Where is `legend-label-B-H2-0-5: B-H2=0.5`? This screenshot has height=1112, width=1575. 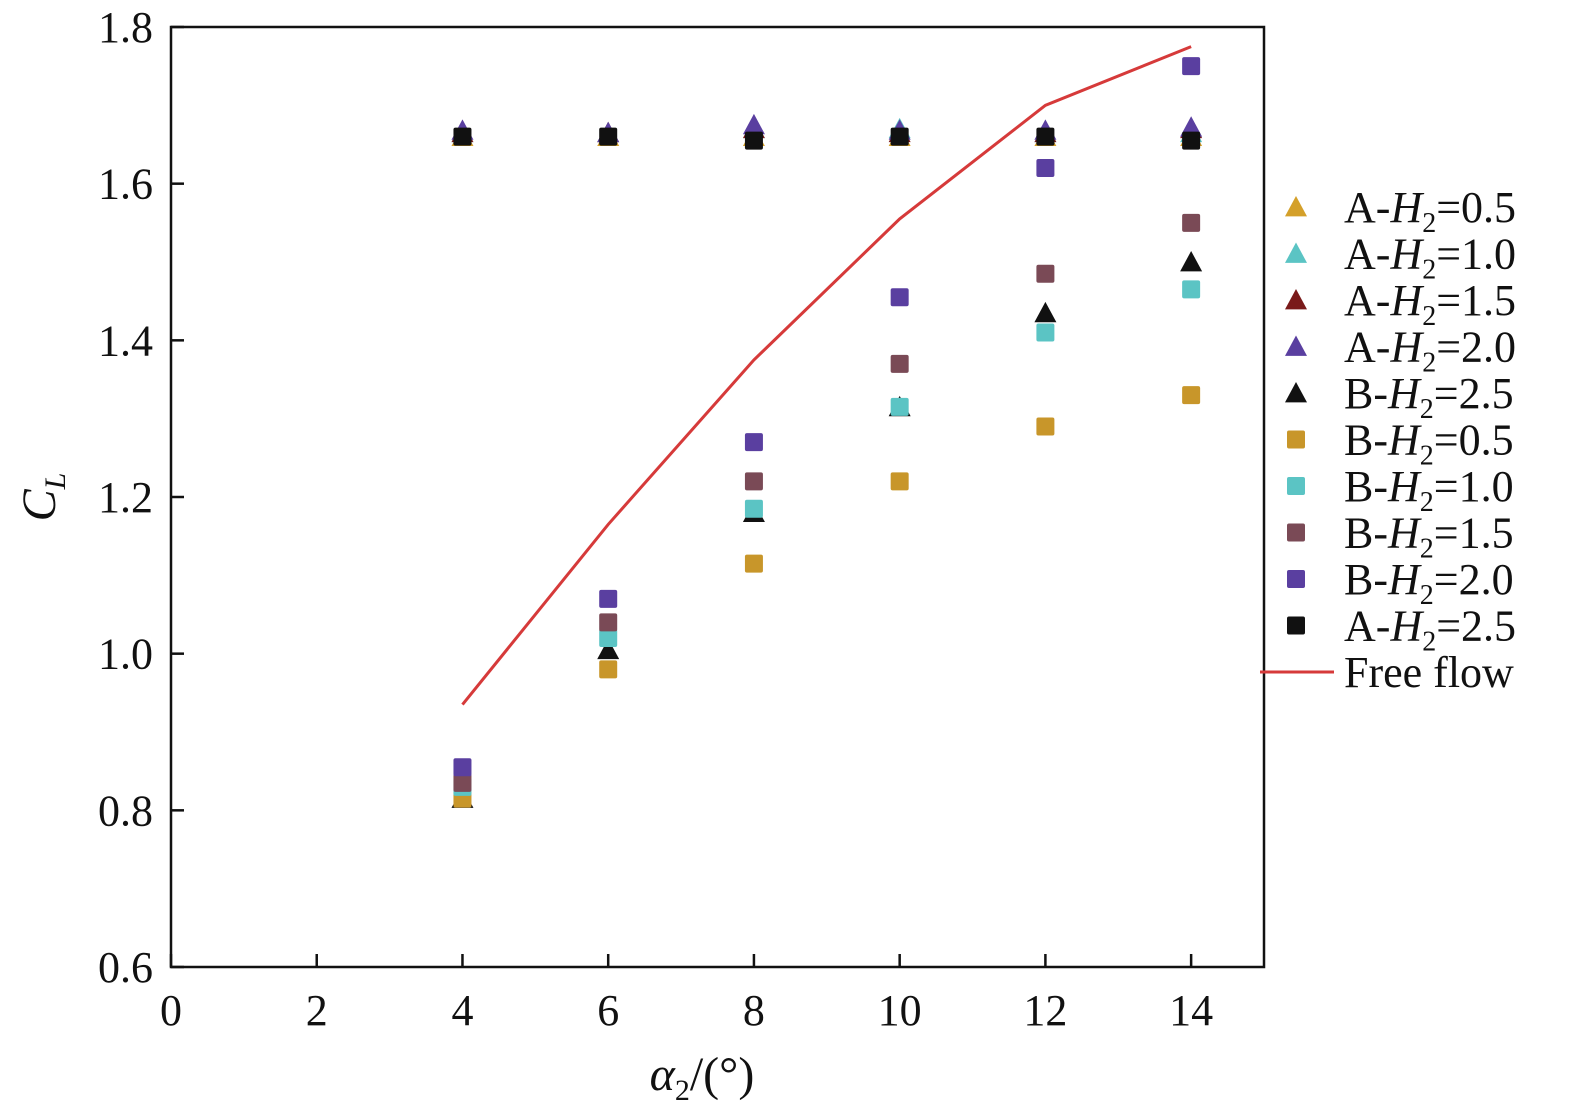 legend-label-B-H2-0-5: B-H2=0.5 is located at coordinates (1429, 444).